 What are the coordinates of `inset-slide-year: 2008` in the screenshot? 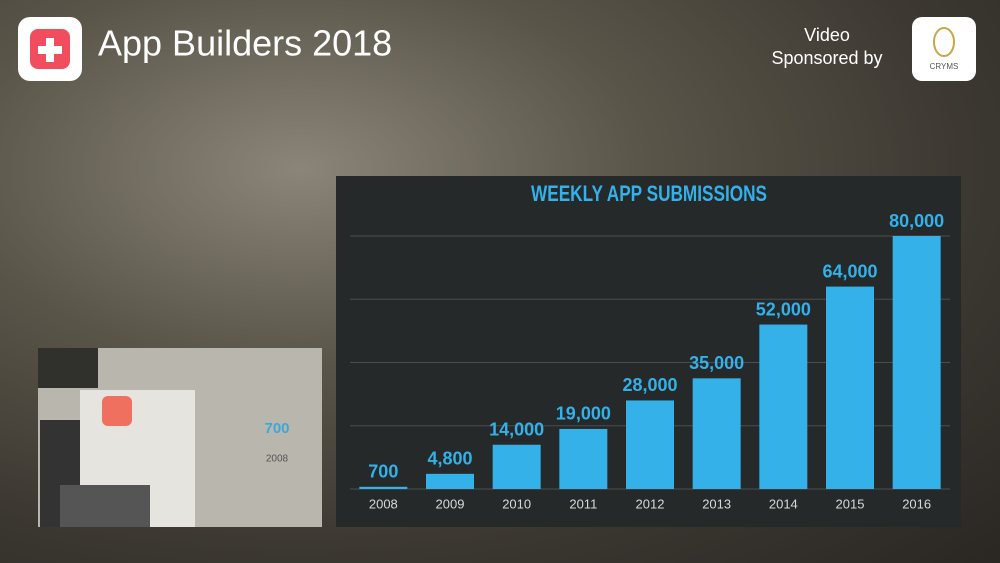 It's located at (277, 459).